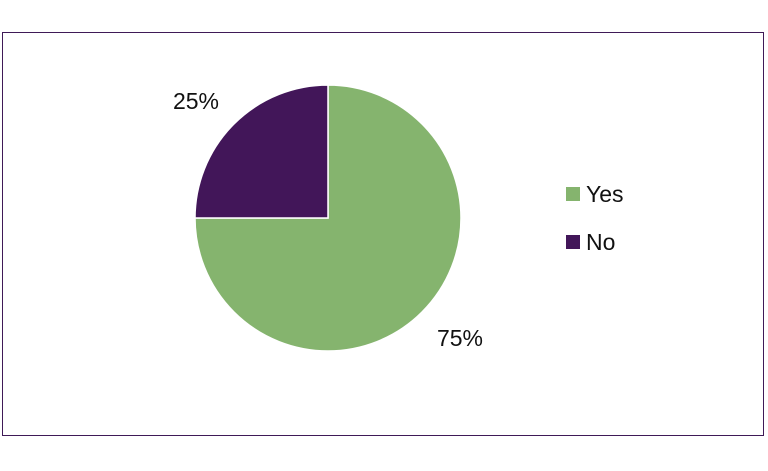 The image size is (768, 471). I want to click on legend-swatch-yes, so click(573, 194).